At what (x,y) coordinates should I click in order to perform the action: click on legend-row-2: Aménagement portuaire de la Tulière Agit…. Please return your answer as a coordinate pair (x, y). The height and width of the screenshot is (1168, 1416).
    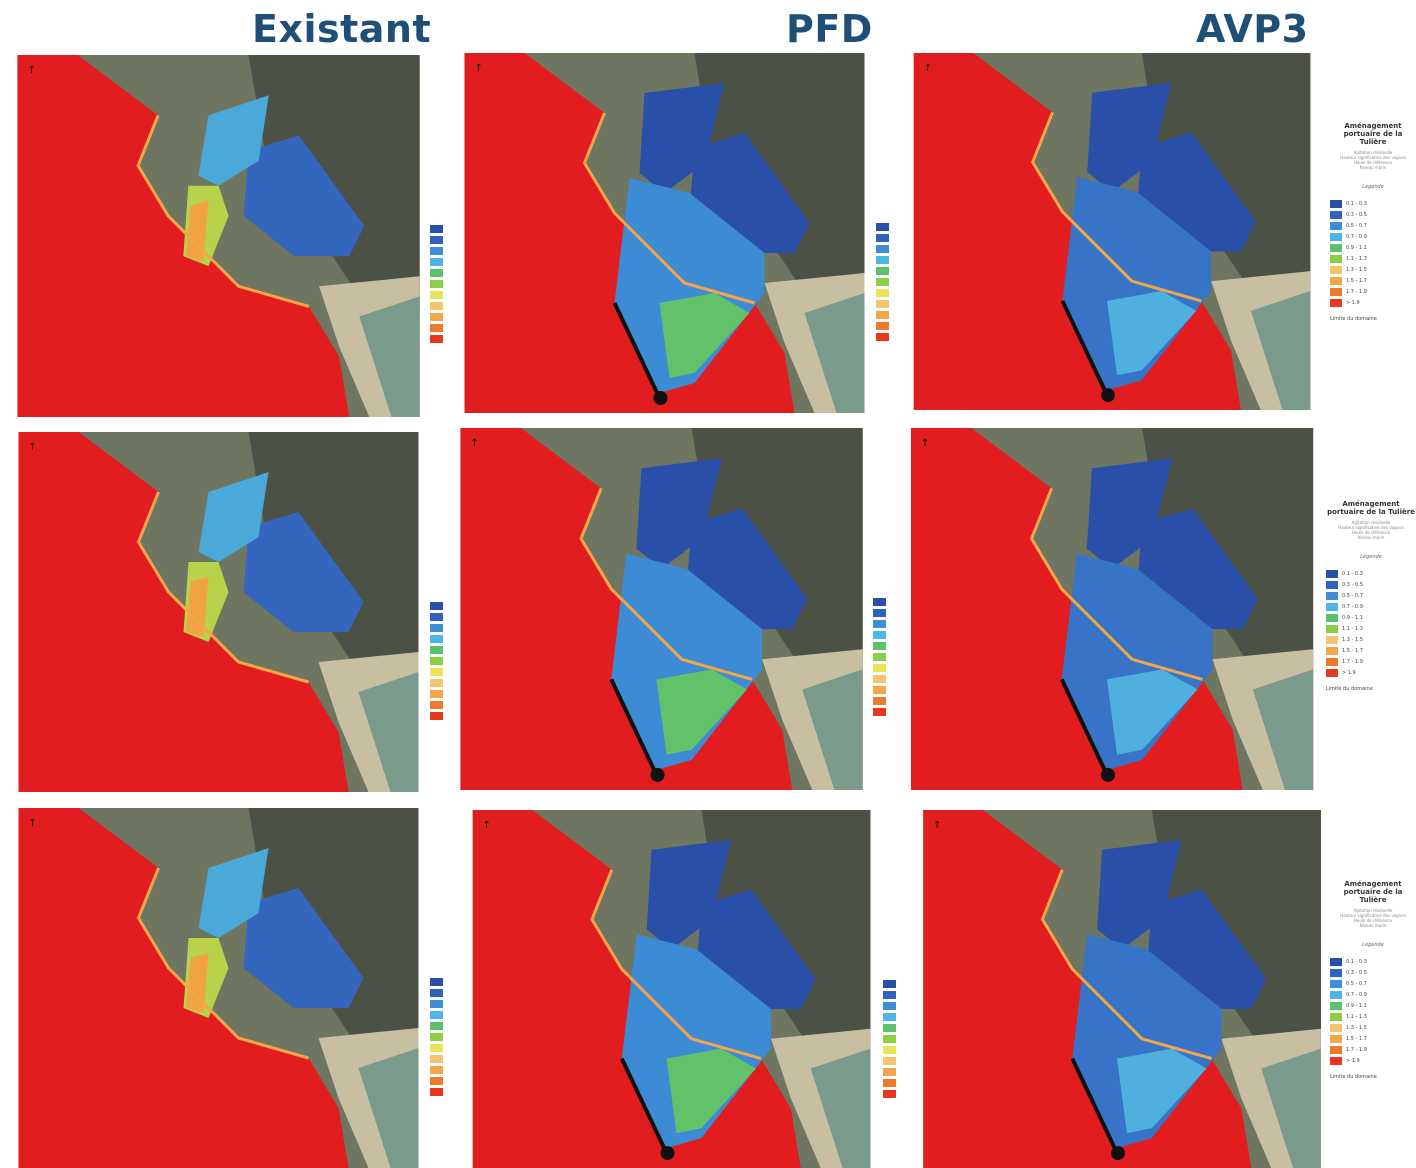
    Looking at the image, I should click on (1371, 596).